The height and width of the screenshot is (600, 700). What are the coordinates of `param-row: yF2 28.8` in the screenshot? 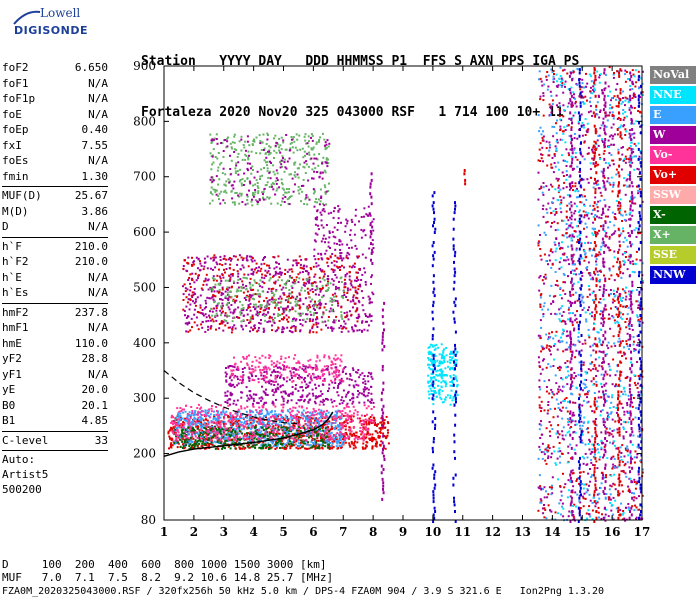 It's located at (55, 359).